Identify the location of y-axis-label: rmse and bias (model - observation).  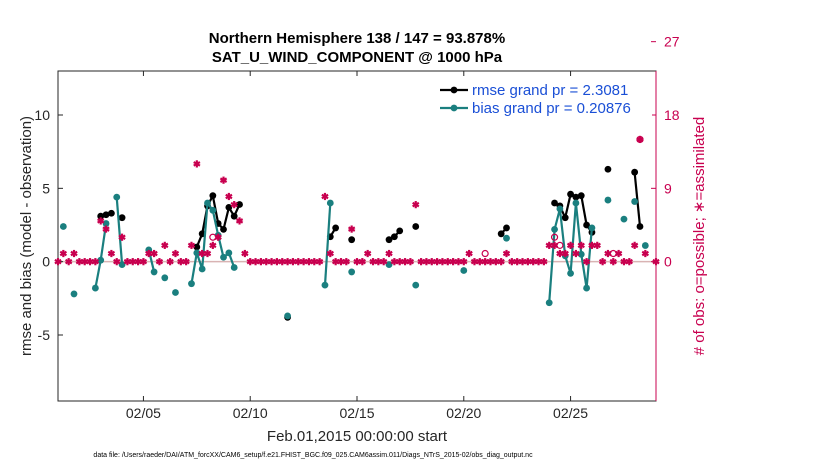
(26, 236).